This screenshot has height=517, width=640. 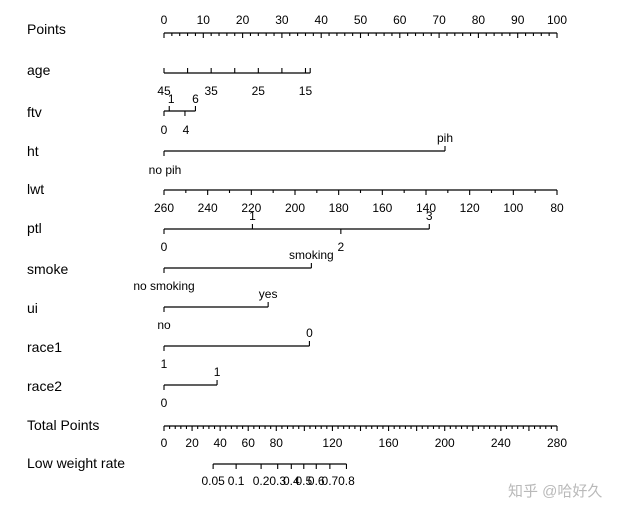 I want to click on lwt-tick-label: 240, so click(x=208, y=208).